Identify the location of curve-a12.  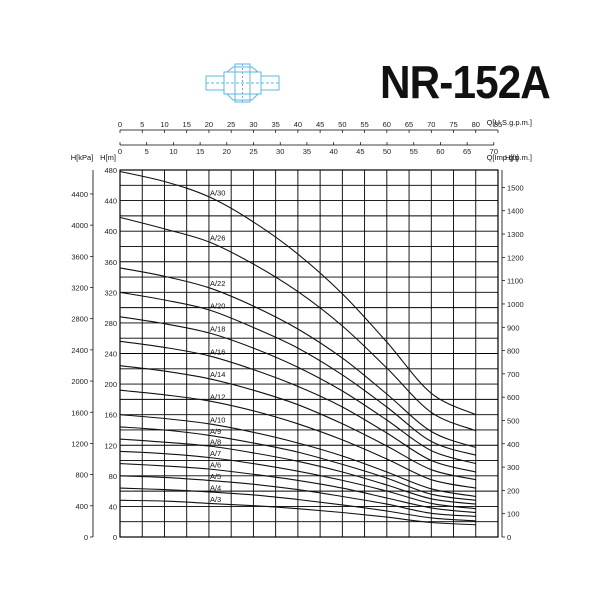
(297, 439).